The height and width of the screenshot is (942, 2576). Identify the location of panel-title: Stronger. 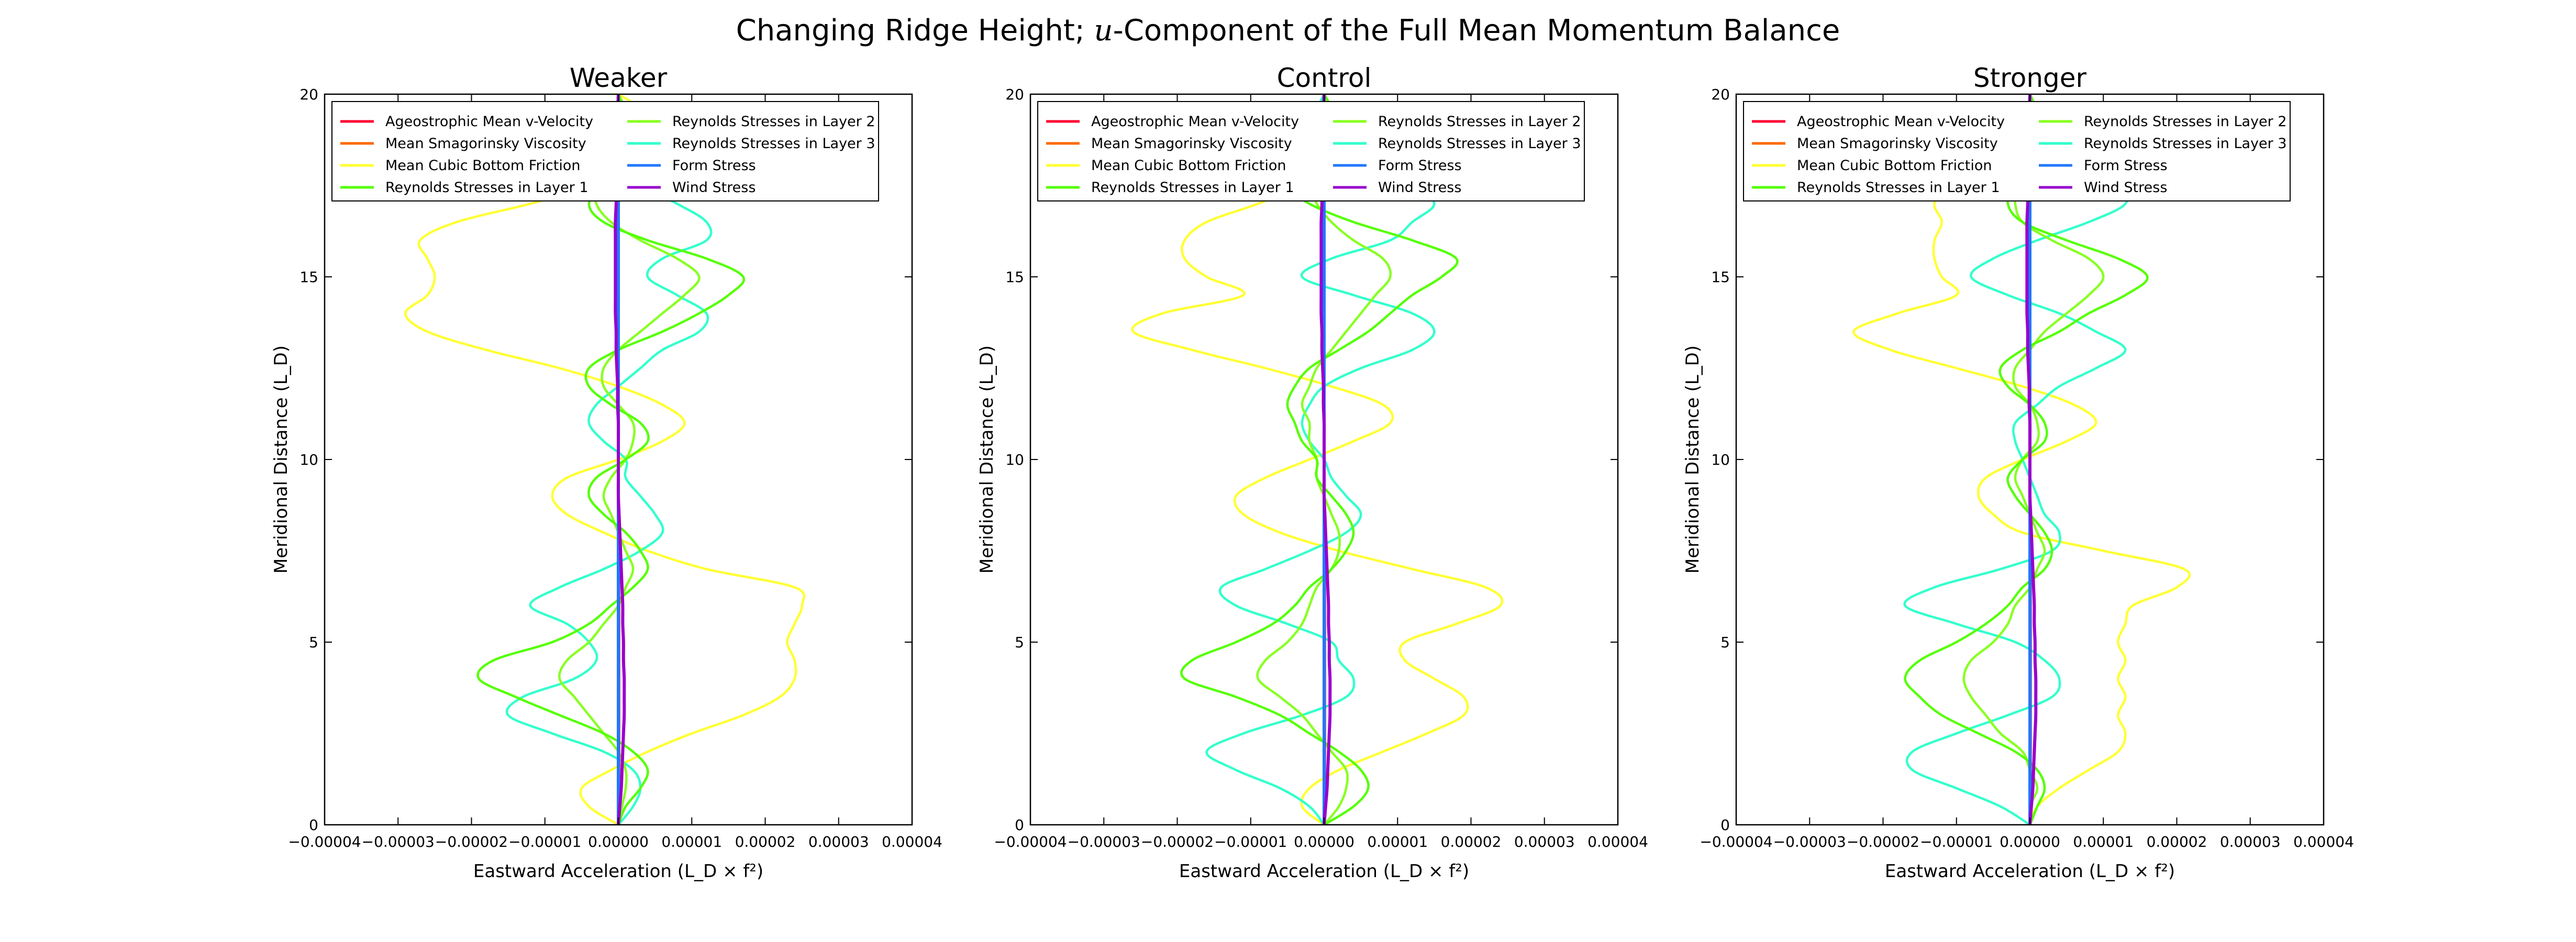
(2030, 78).